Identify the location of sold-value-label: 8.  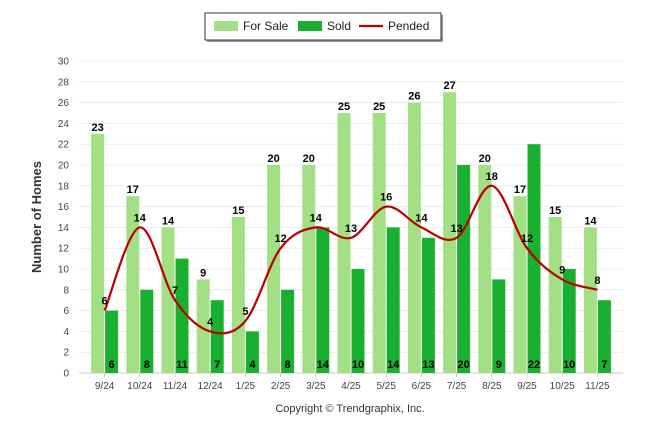
(147, 365).